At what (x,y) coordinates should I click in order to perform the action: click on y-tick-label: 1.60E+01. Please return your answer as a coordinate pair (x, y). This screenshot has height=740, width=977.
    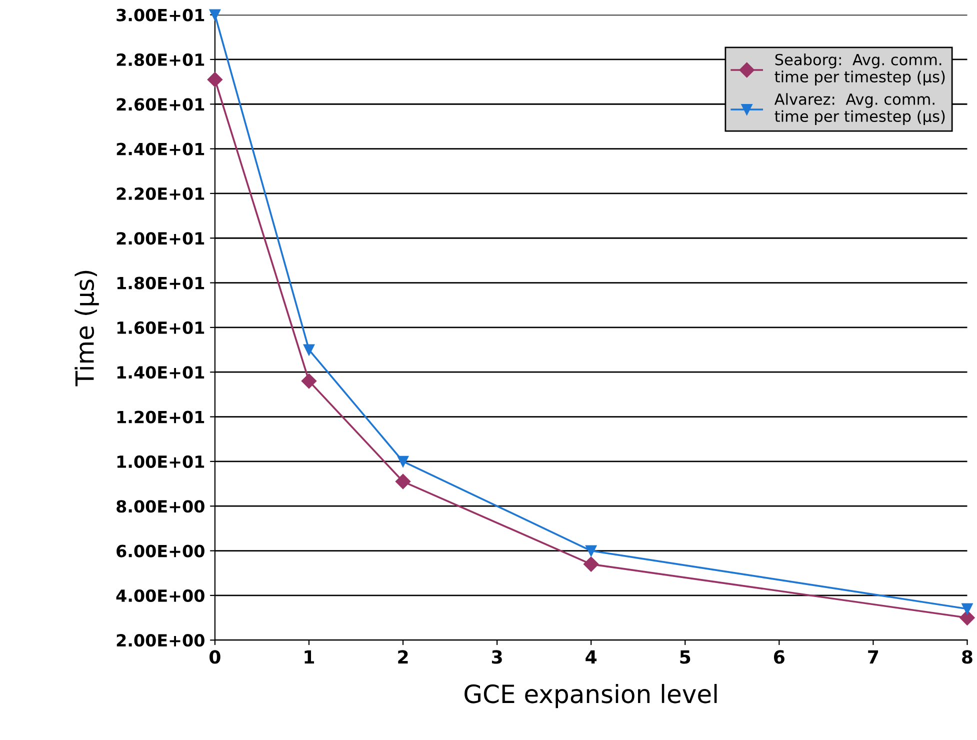
    Looking at the image, I should click on (160, 327).